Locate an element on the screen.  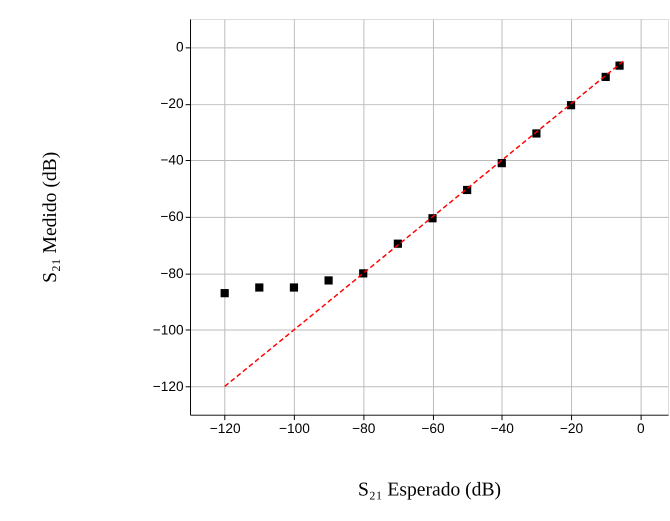
x-tick-label: −60 is located at coordinates (433, 428).